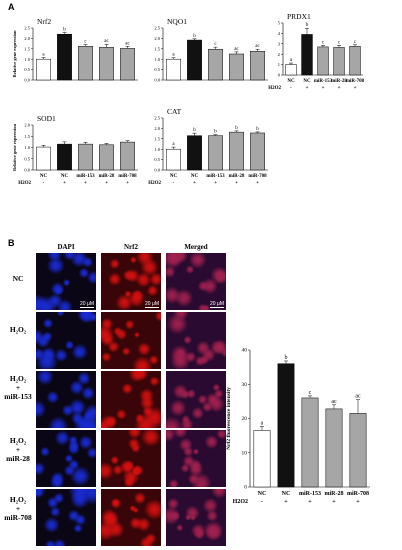 This screenshot has width=402, height=550. What do you see at coordinates (87, 304) in the screenshot?
I see `scale-bar: 20 μM` at bounding box center [87, 304].